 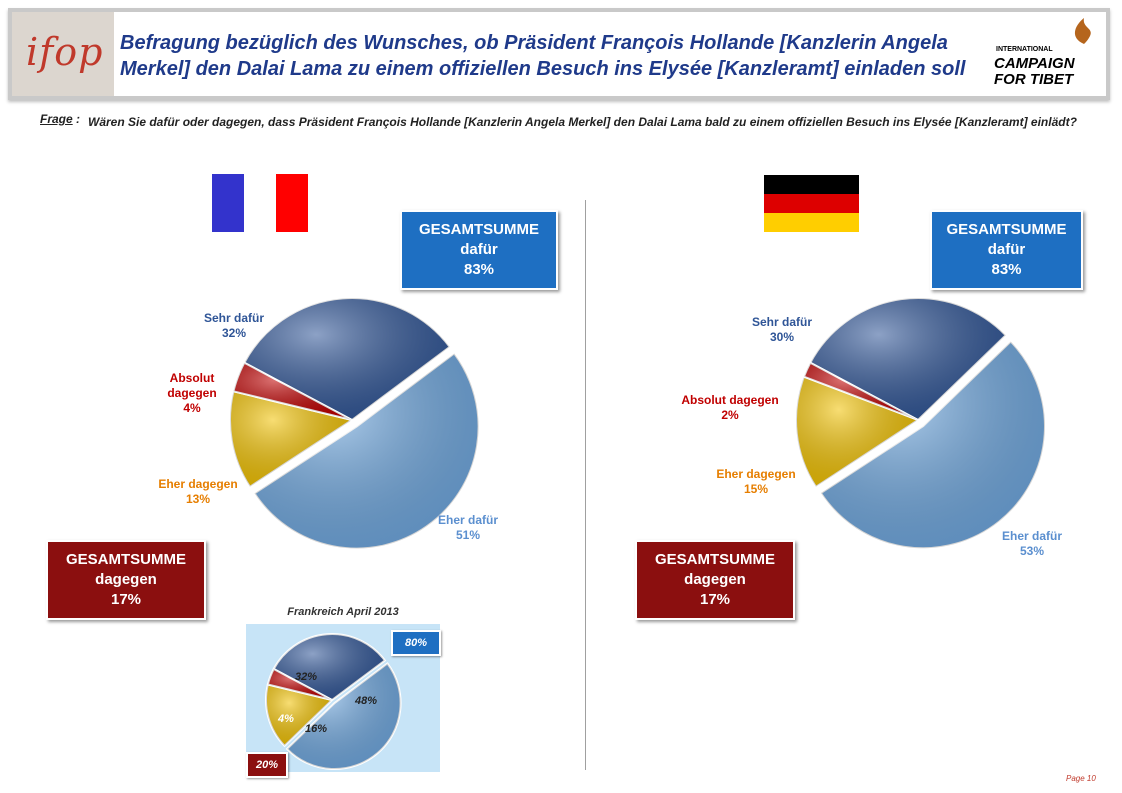 I want to click on inset-pie-label-2-1: 48%, so click(x=365, y=701).